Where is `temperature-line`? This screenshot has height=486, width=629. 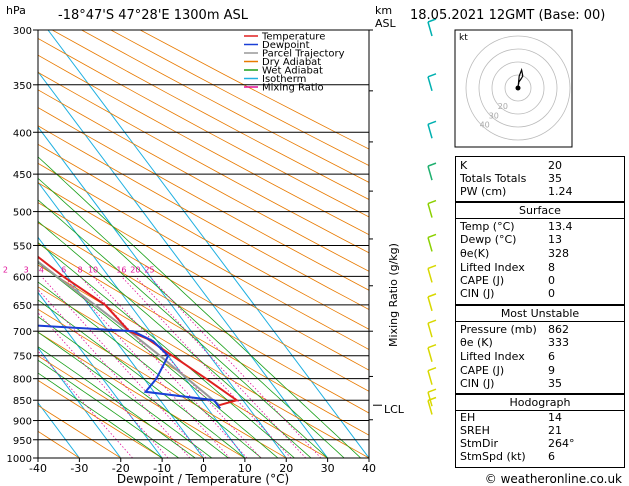 temperature-line is located at coordinates (138, 331).